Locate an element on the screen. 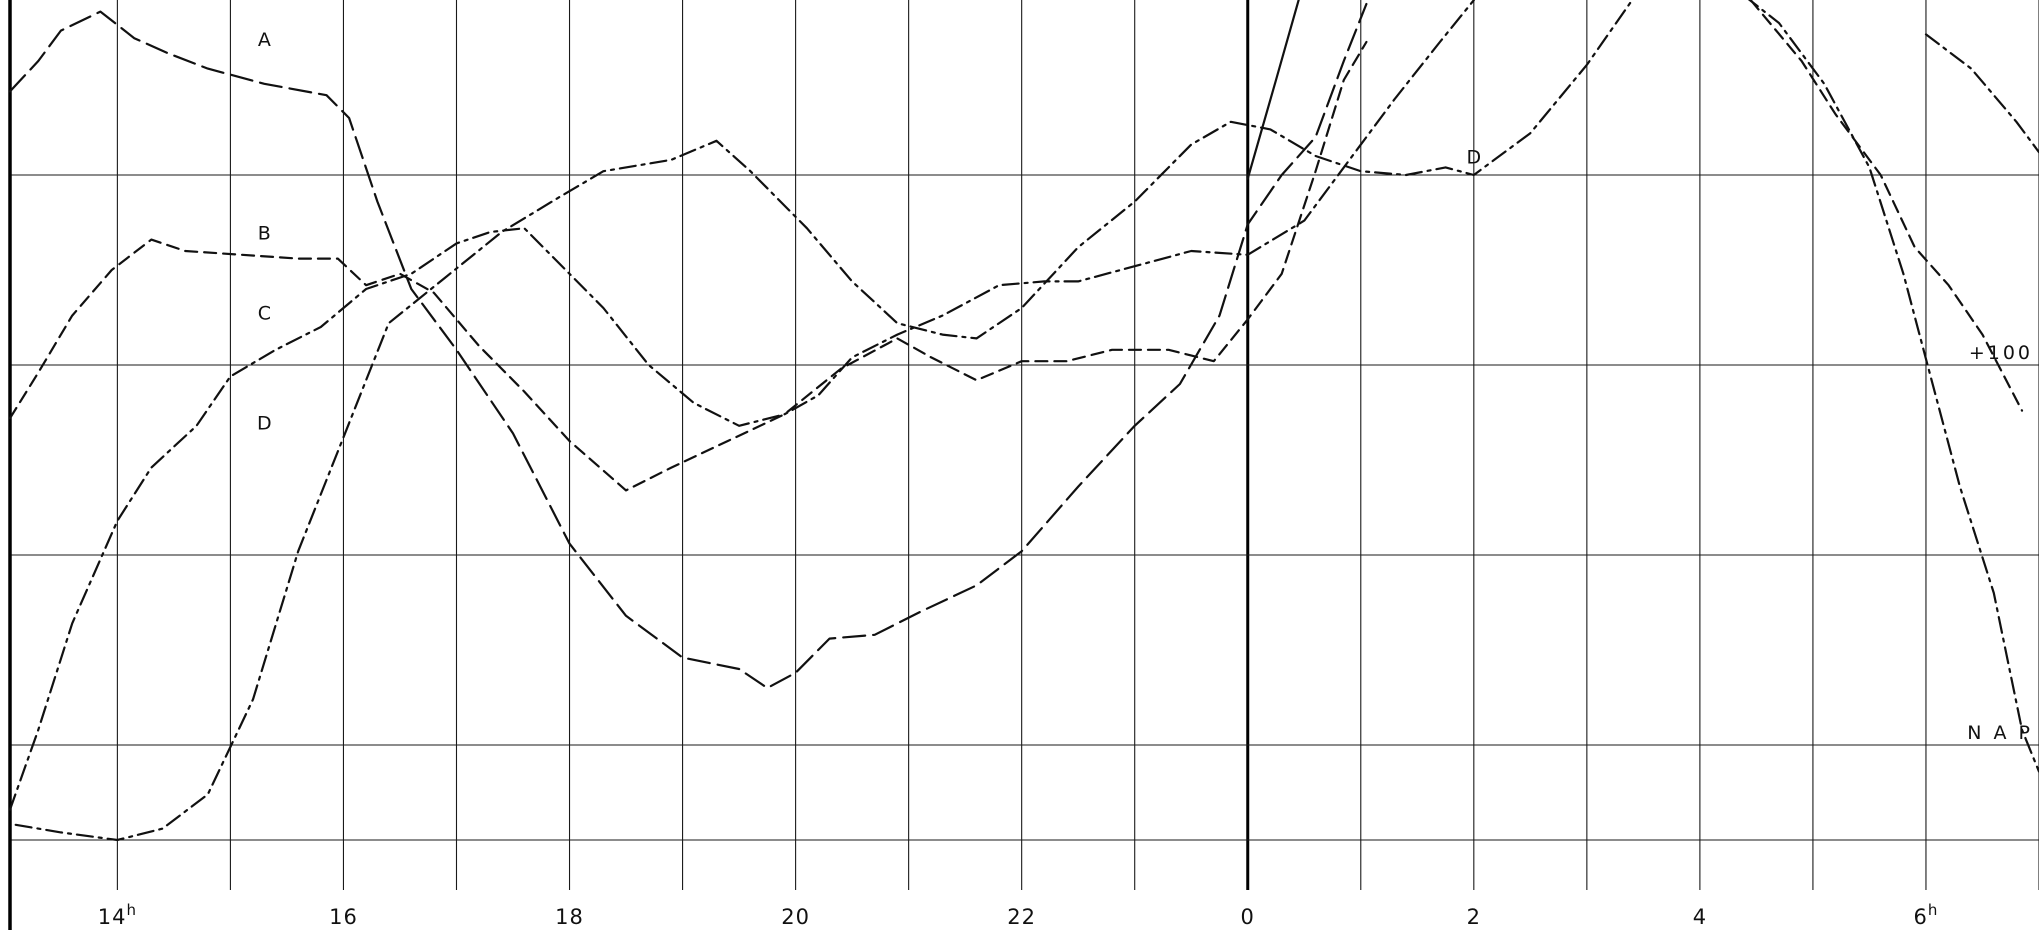 The width and height of the screenshot is (2039, 930). x-tick-label: 18 is located at coordinates (569, 917).